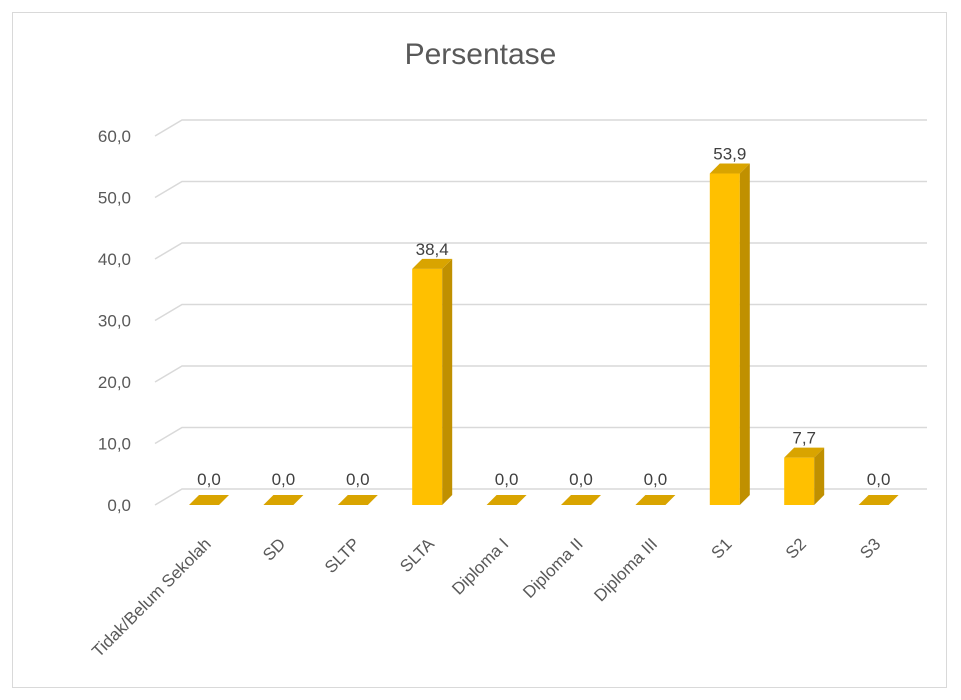 The image size is (961, 700). I want to click on x-tick-label: S2, so click(796, 548).